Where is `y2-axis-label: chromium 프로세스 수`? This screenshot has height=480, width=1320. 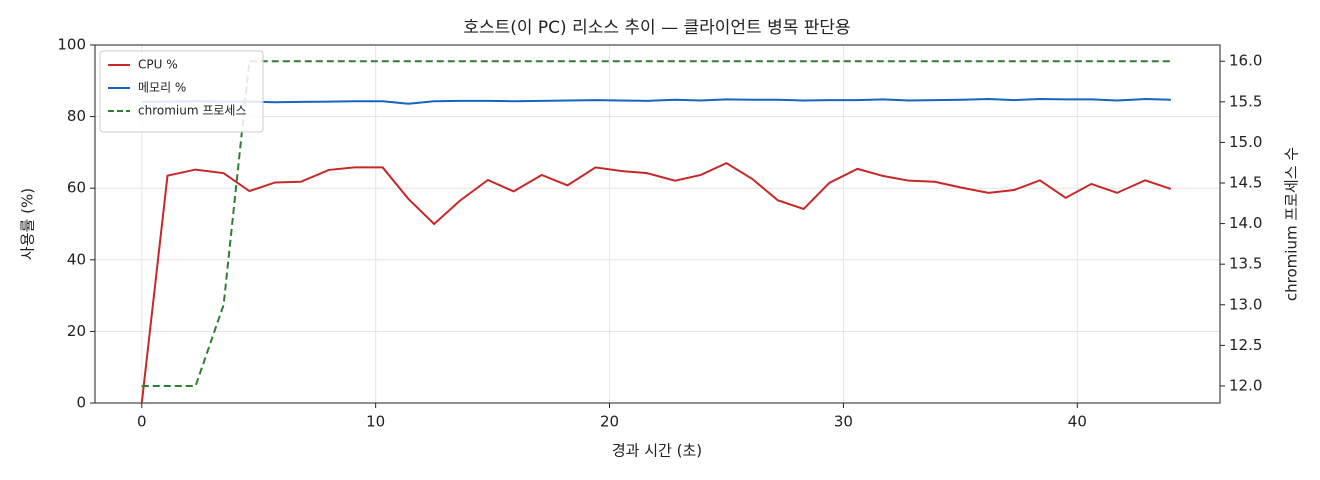 y2-axis-label: chromium 프로세스 수 is located at coordinates (1292, 224).